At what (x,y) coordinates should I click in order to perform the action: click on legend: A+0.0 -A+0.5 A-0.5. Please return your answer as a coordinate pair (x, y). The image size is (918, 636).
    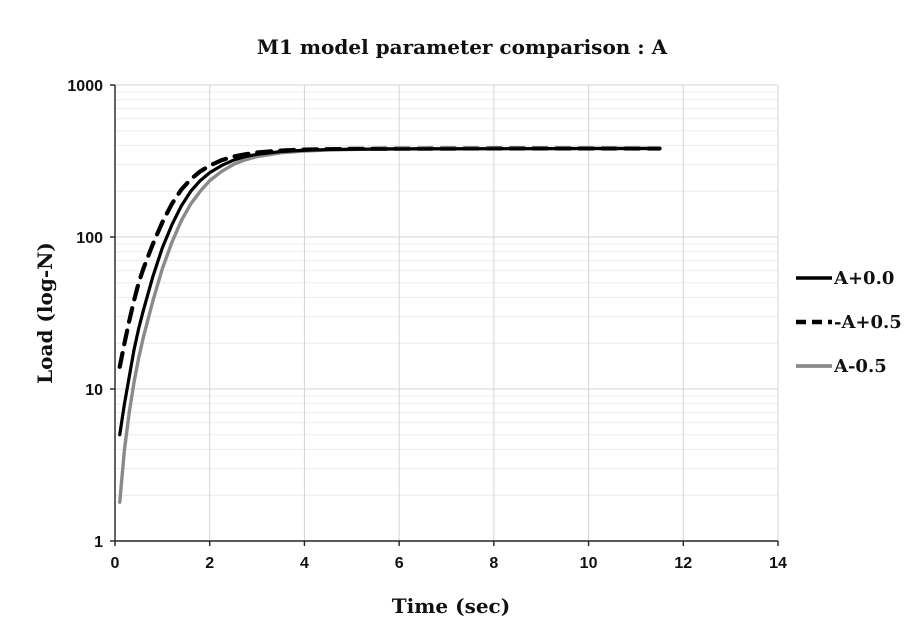
    Looking at the image, I should click on (849, 322).